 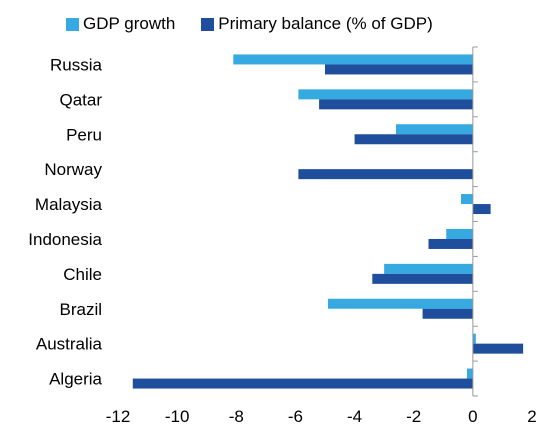 I want to click on bar-gdp-growth-indonesia, so click(x=459, y=234).